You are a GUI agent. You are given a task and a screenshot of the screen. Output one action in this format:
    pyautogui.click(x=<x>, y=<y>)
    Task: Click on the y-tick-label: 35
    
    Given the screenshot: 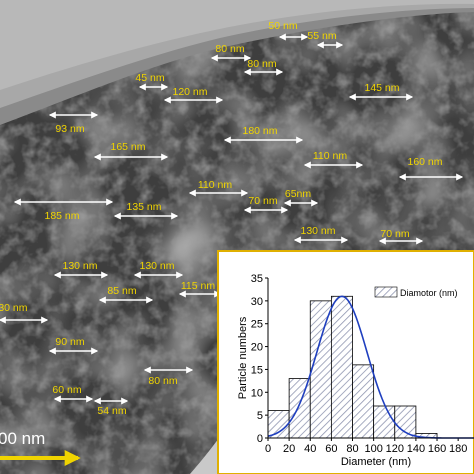 What is the action you would take?
    pyautogui.click(x=257, y=279)
    